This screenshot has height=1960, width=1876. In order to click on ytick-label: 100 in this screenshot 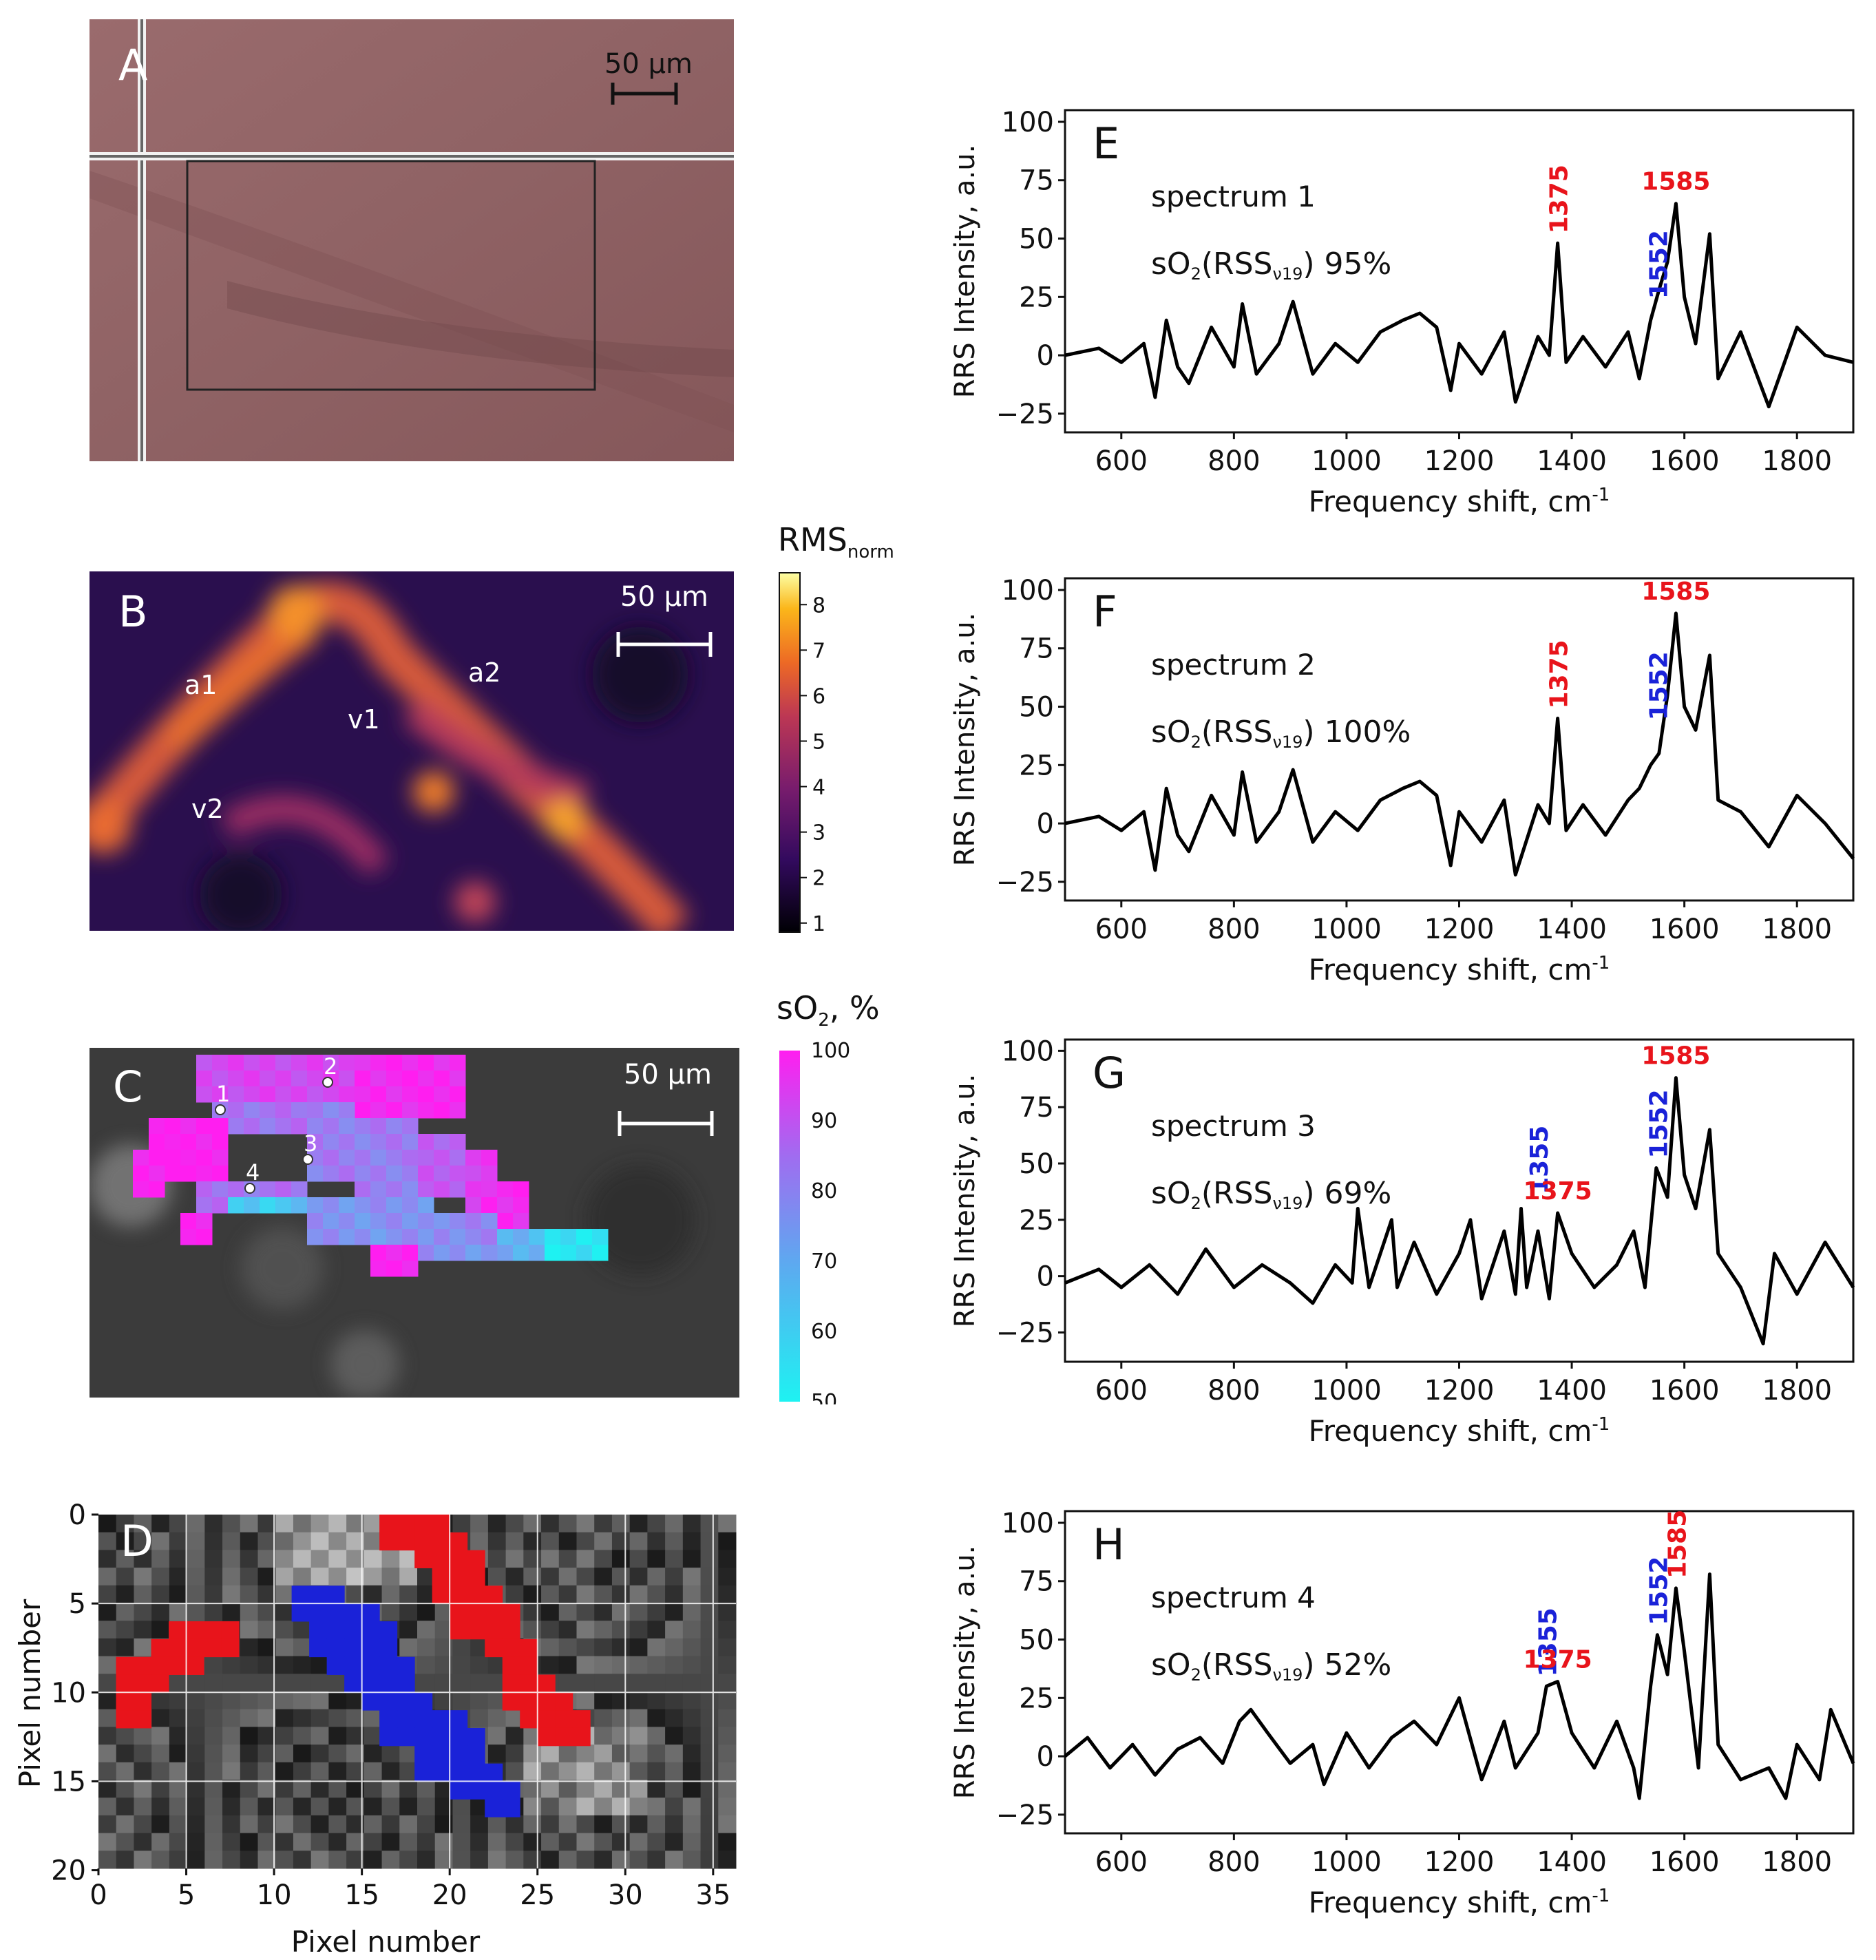, I will do `click(1028, 1051)`.